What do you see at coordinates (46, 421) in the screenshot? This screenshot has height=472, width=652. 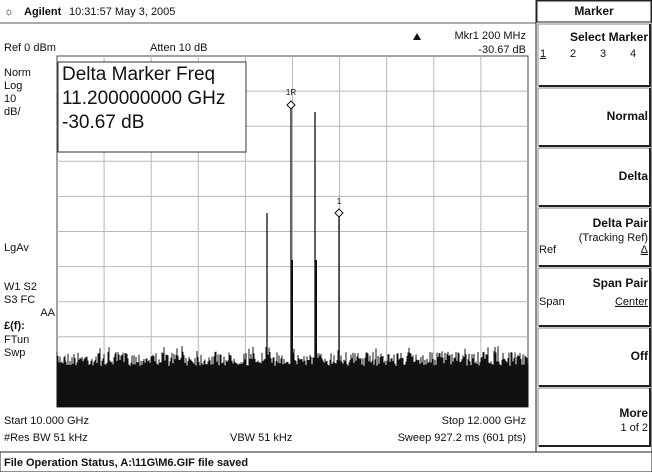 I see `start-freq: Start 10.000 GHz` at bounding box center [46, 421].